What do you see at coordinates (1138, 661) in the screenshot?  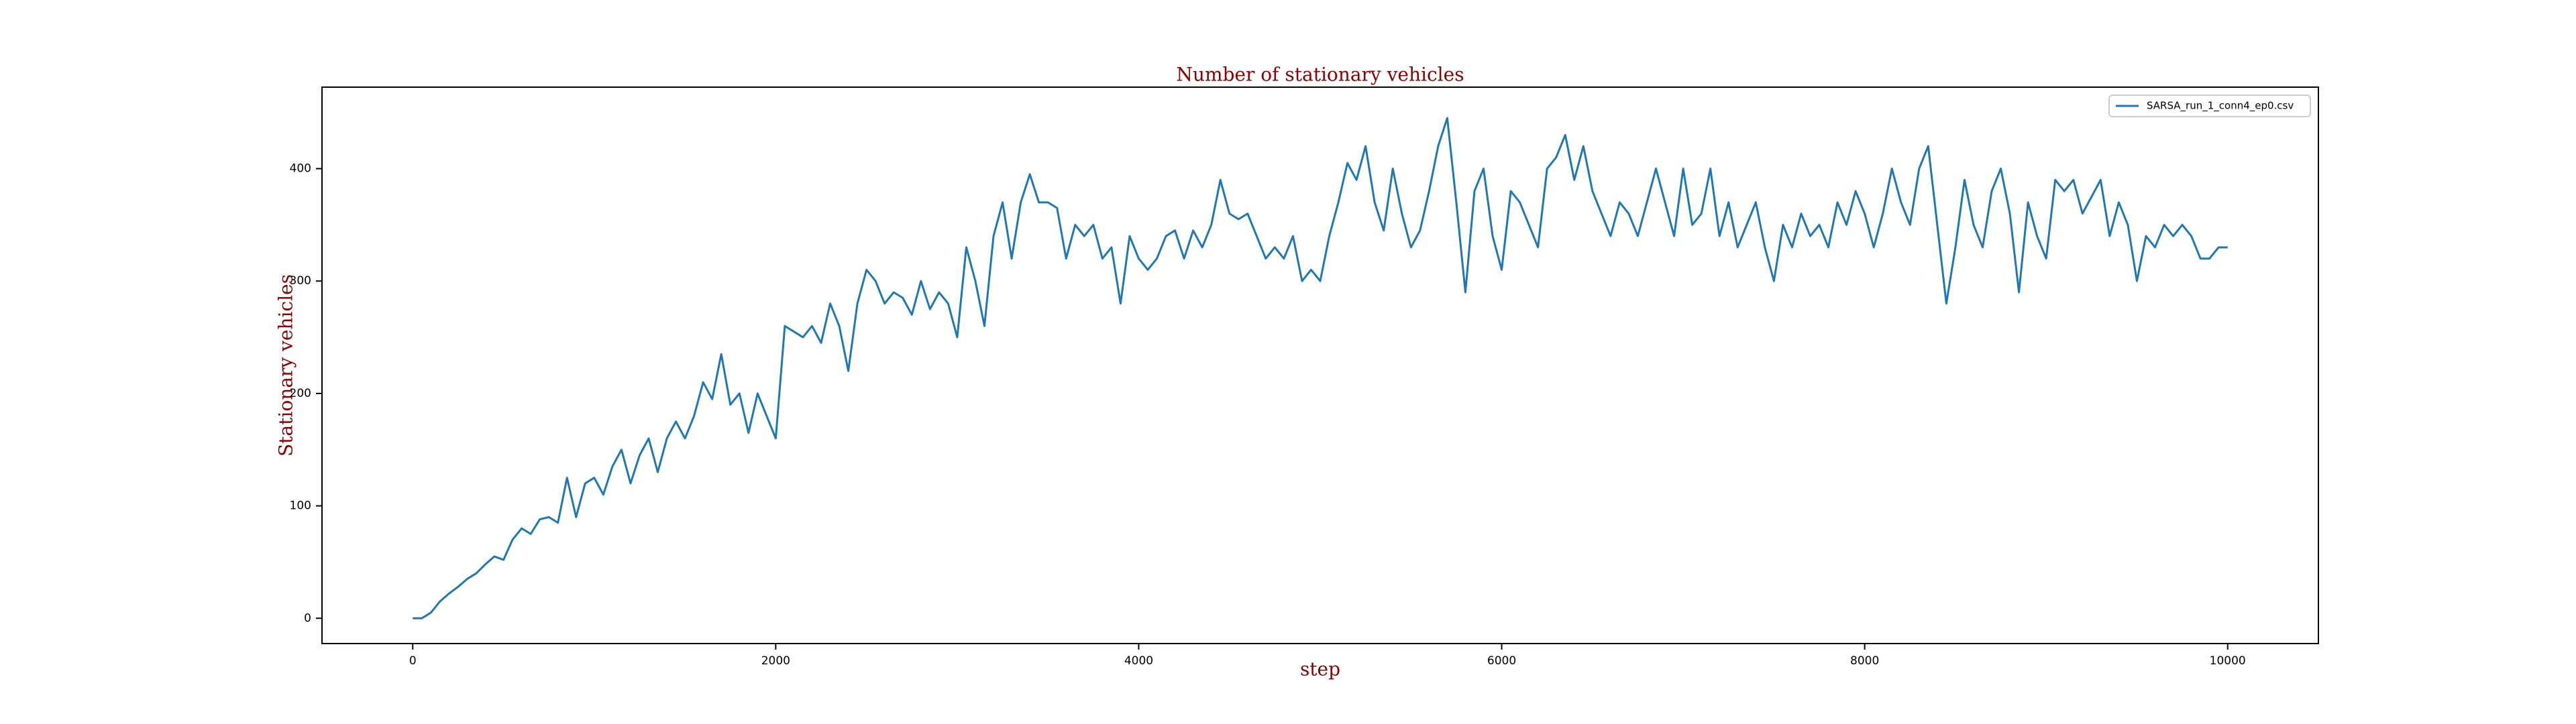 I see `x-tick-label: 4000` at bounding box center [1138, 661].